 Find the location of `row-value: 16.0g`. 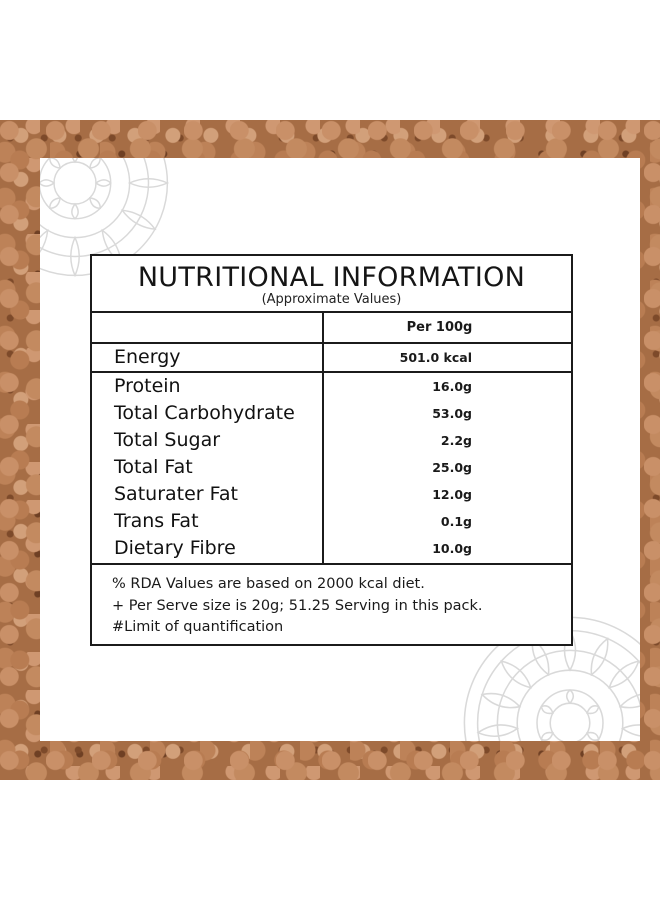

row-value: 16.0g is located at coordinates (452, 386).